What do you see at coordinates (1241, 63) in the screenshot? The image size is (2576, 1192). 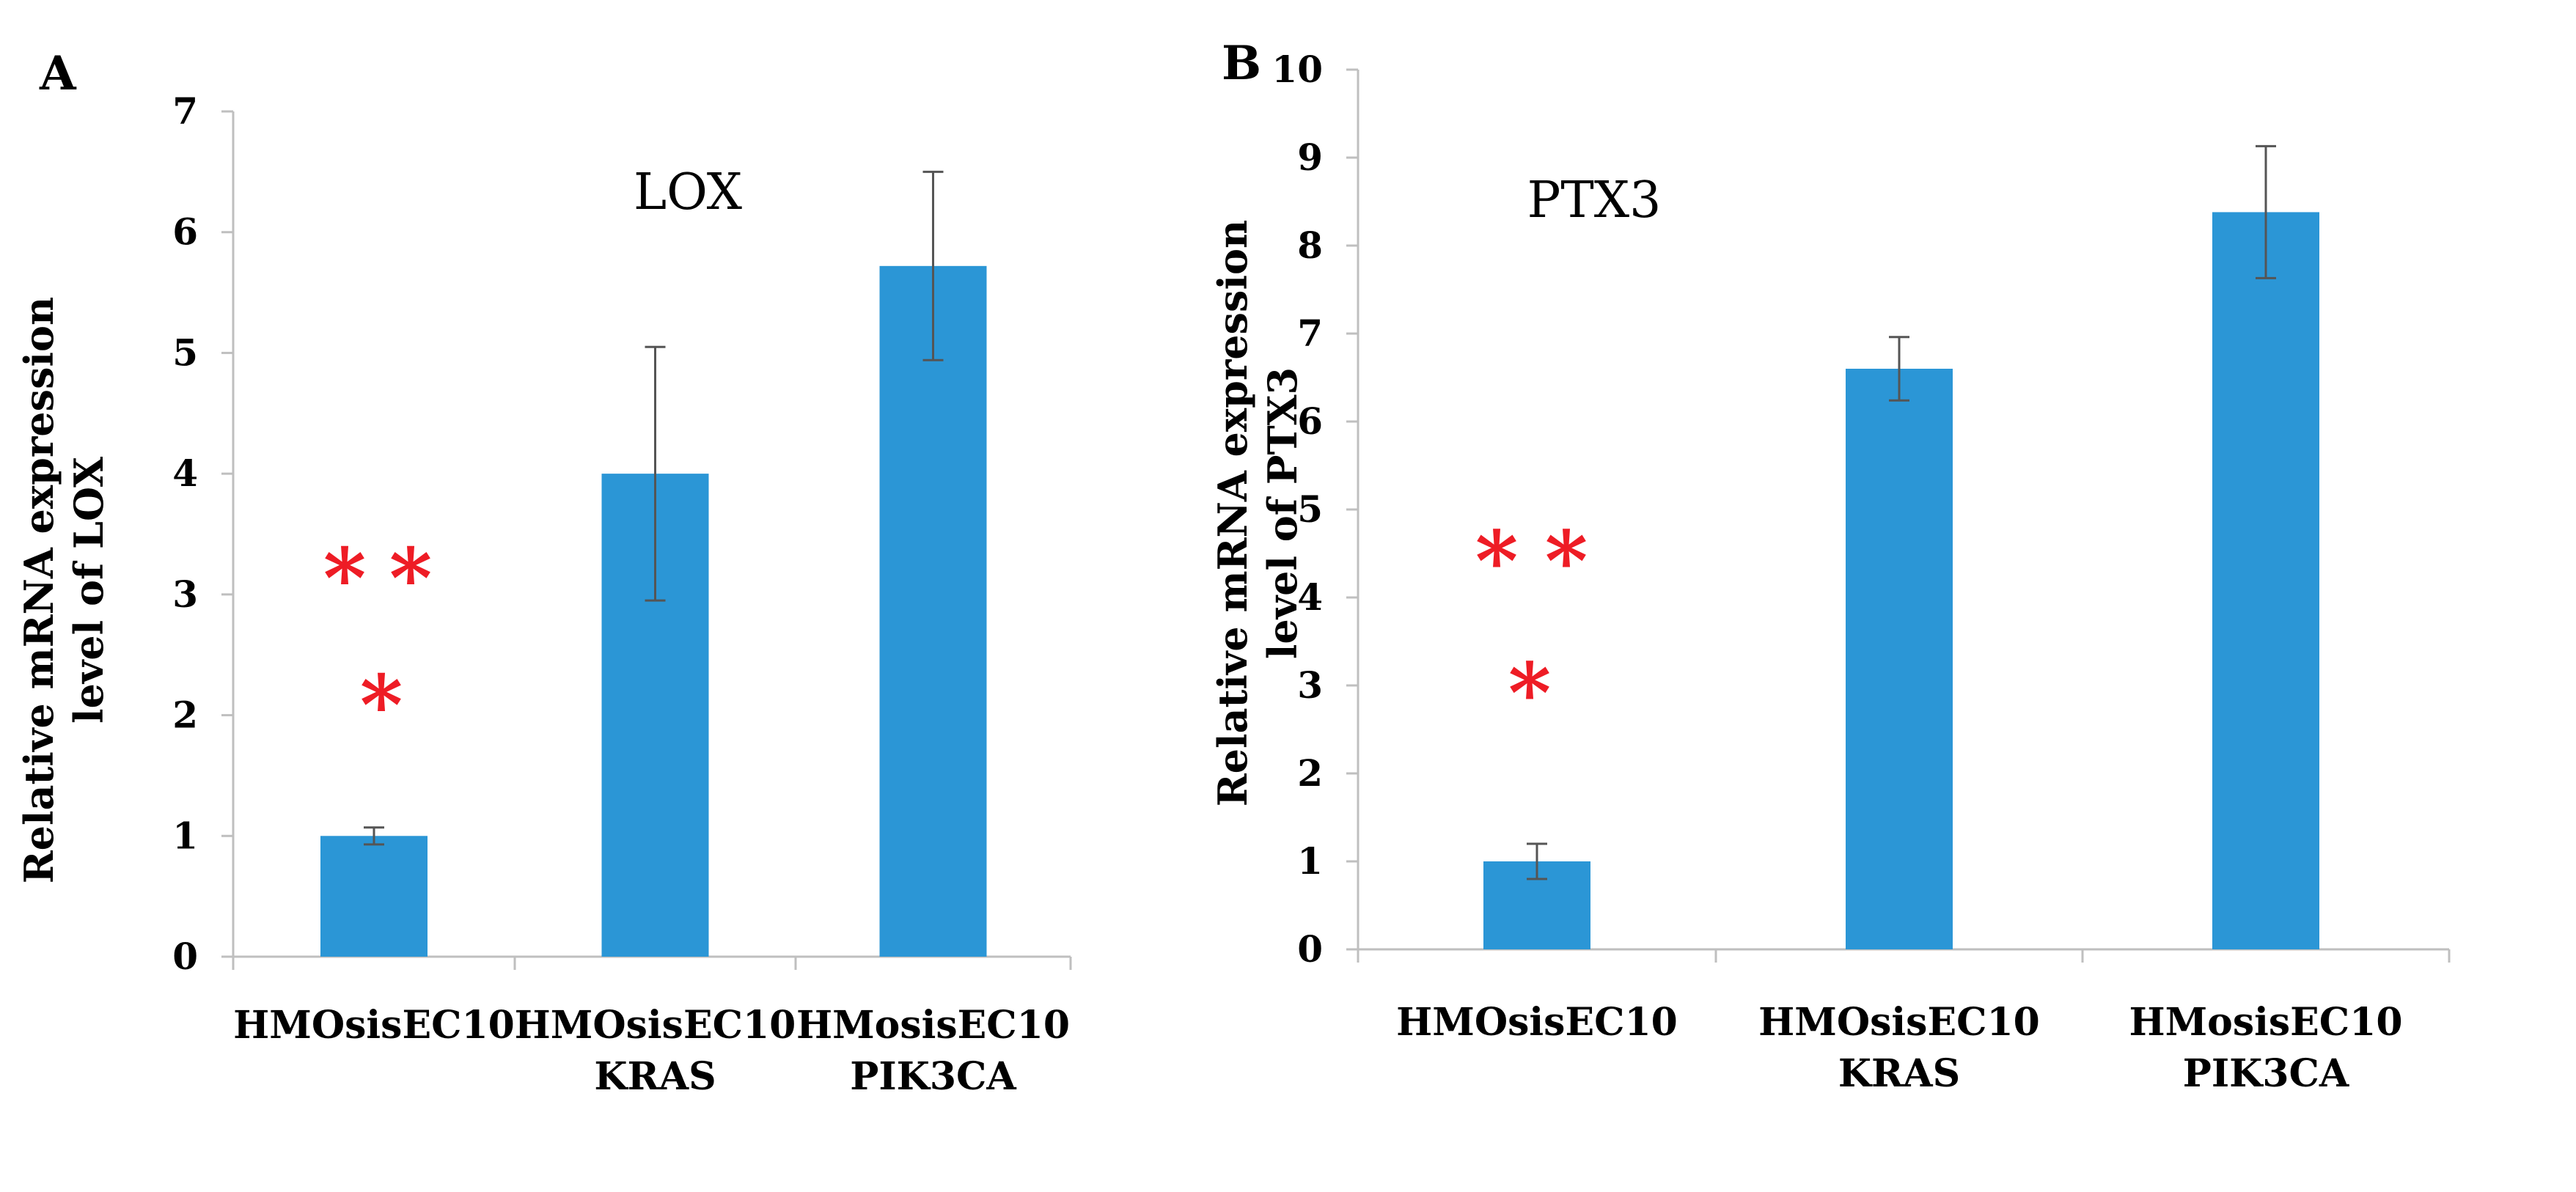 I see `panel-letter: B` at bounding box center [1241, 63].